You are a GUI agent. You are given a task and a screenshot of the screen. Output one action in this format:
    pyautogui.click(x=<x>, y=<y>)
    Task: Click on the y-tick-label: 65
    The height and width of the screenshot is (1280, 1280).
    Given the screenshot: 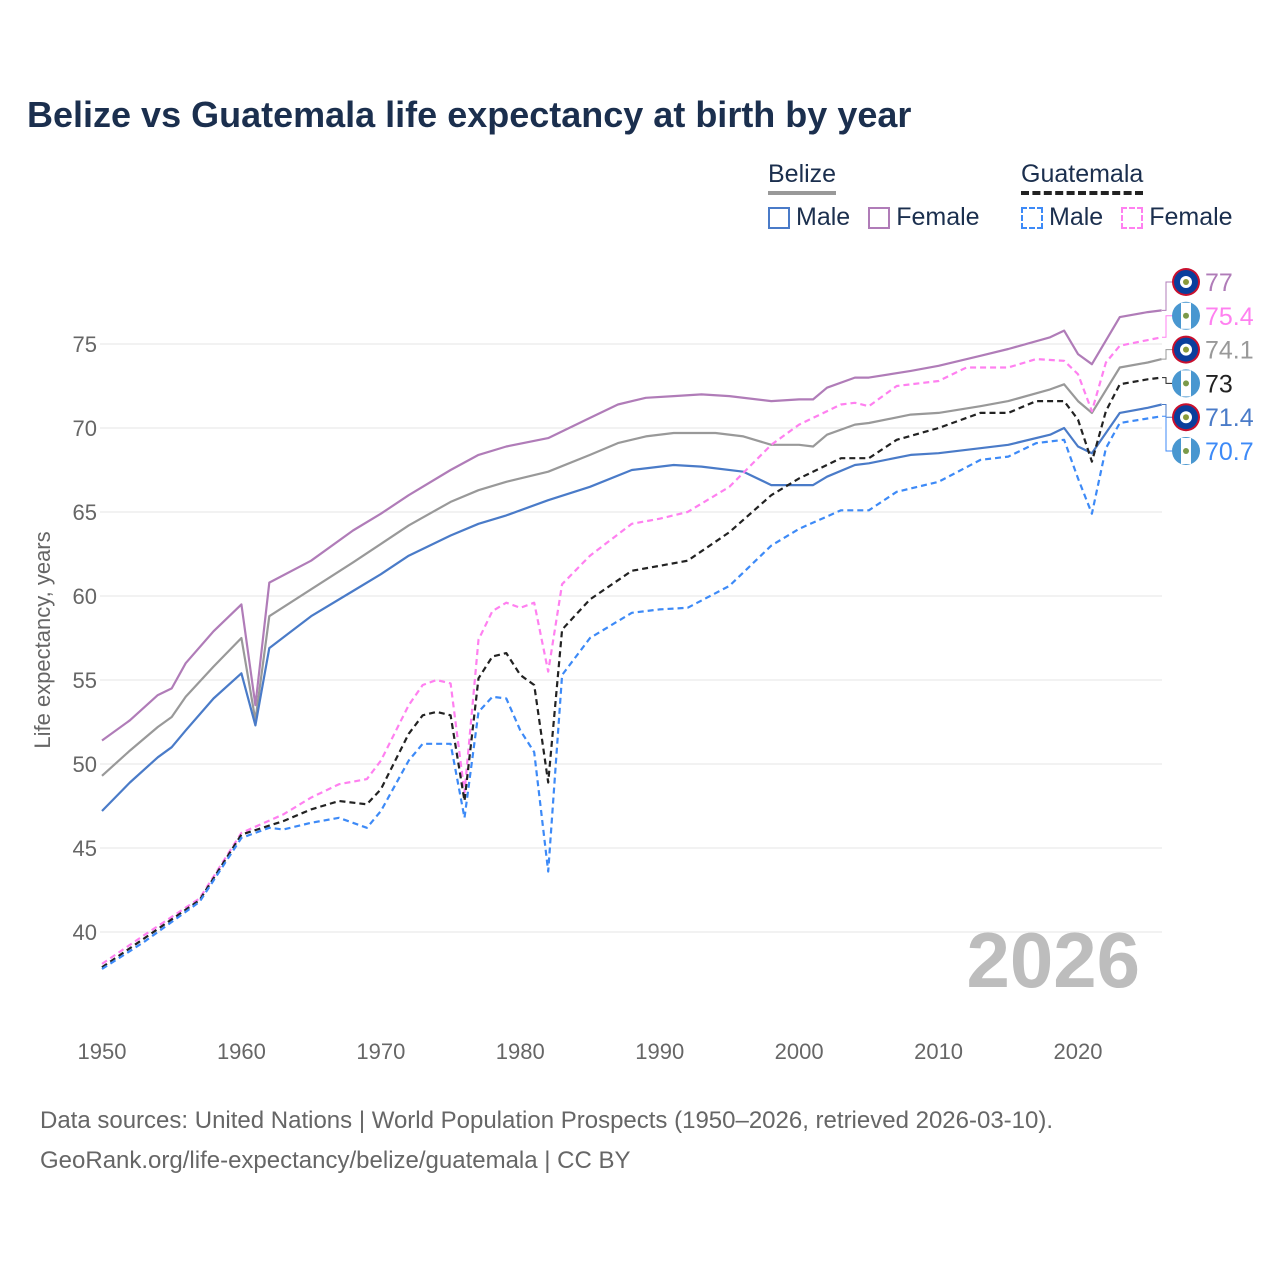 What is the action you would take?
    pyautogui.click(x=85, y=512)
    